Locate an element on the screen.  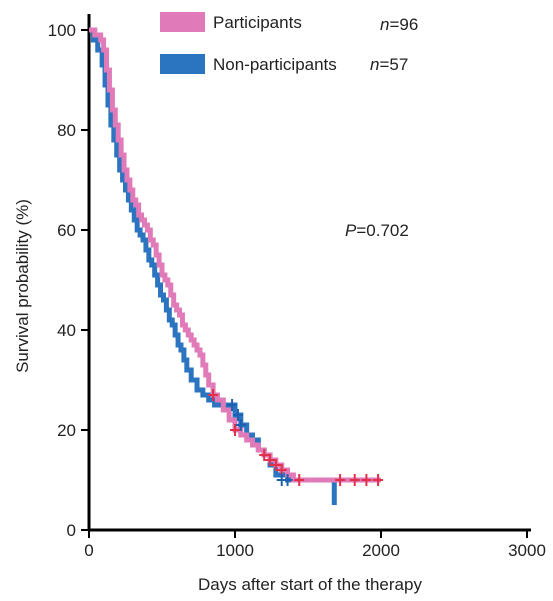
x-tick-label: 1000 is located at coordinates (235, 550).